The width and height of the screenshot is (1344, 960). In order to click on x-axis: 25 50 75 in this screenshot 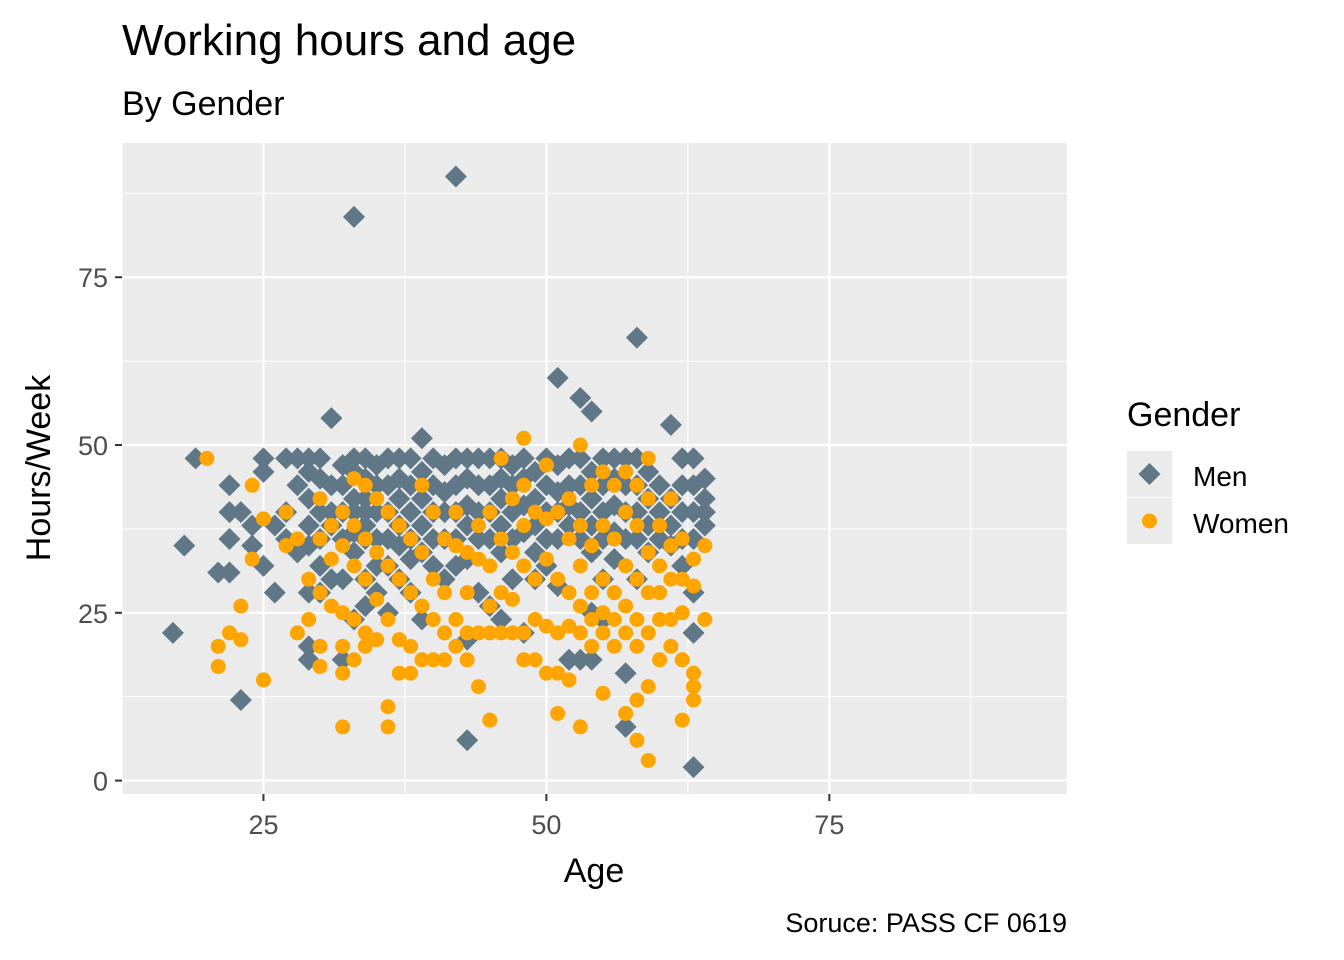, I will do `click(546, 817)`.